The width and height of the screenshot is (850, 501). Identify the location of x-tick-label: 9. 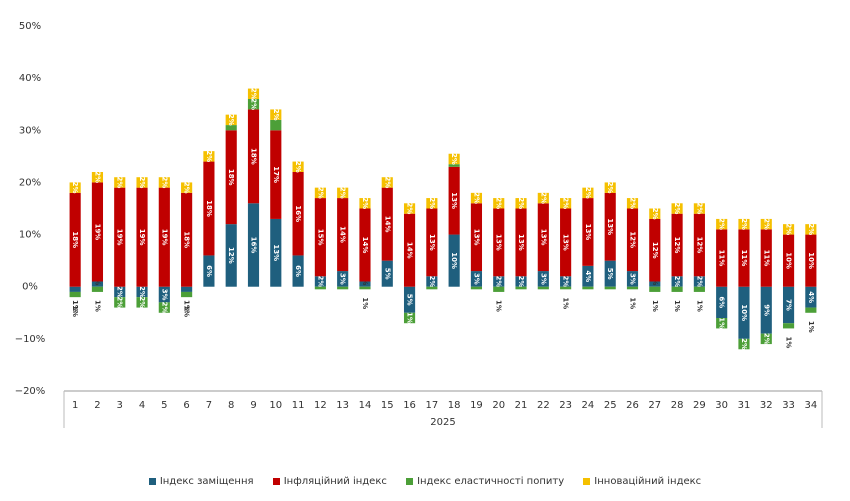
(253, 405).